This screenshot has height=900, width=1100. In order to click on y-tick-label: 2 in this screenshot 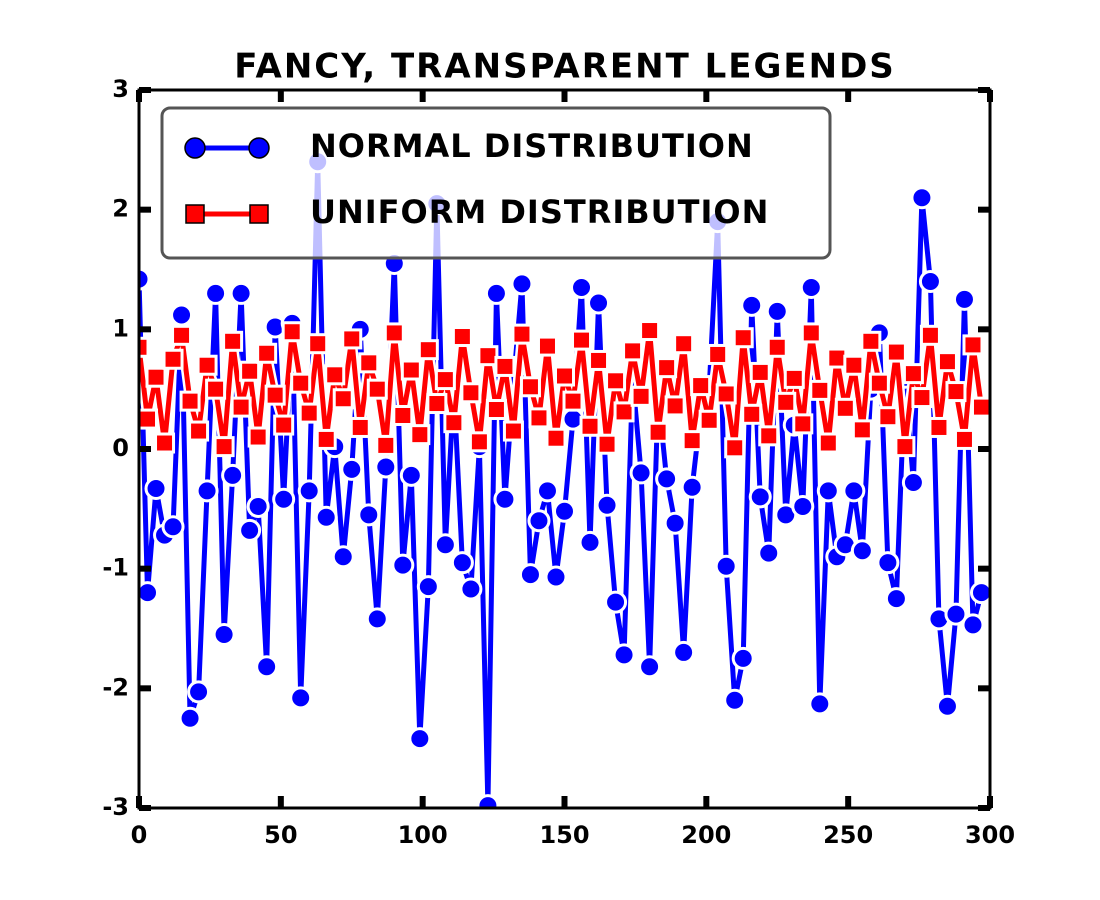, I will do `click(120, 209)`.